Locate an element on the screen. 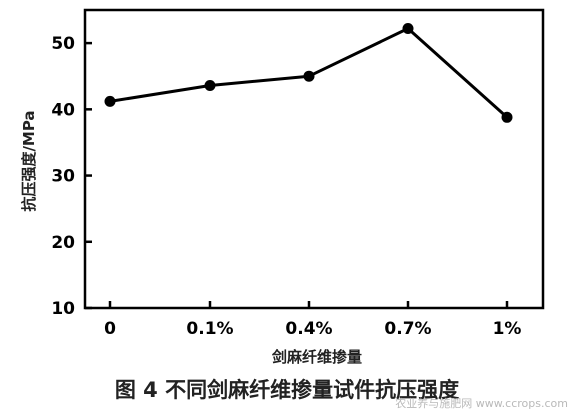  x-tick-label: 1% is located at coordinates (507, 329).